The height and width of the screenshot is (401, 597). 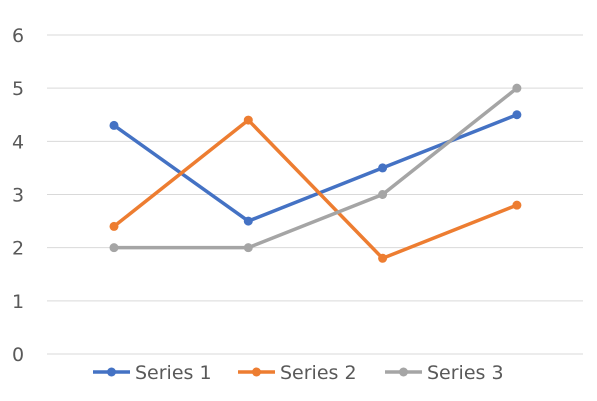 I want to click on y-axis-ticks: 0 1 2 3 4 5 6, so click(x=18, y=195).